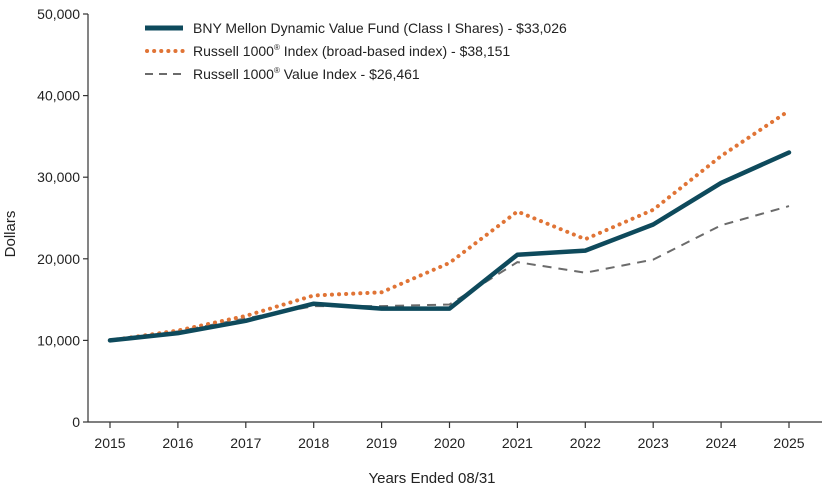  I want to click on legend-label-russell-1000-value: Russell 1000® Value Index - $26,461, so click(306, 74).